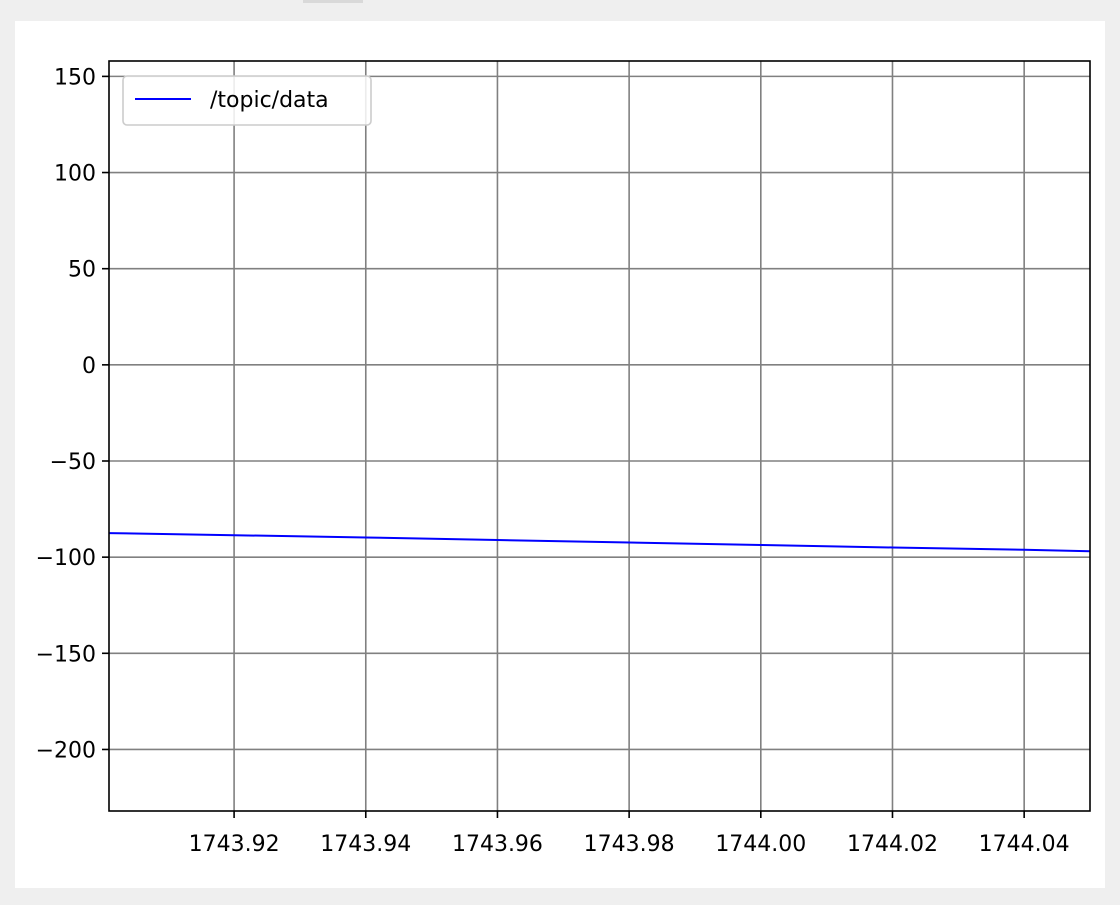 The width and height of the screenshot is (1120, 905). What do you see at coordinates (89, 366) in the screenshot?
I see `y-tick-label: 0` at bounding box center [89, 366].